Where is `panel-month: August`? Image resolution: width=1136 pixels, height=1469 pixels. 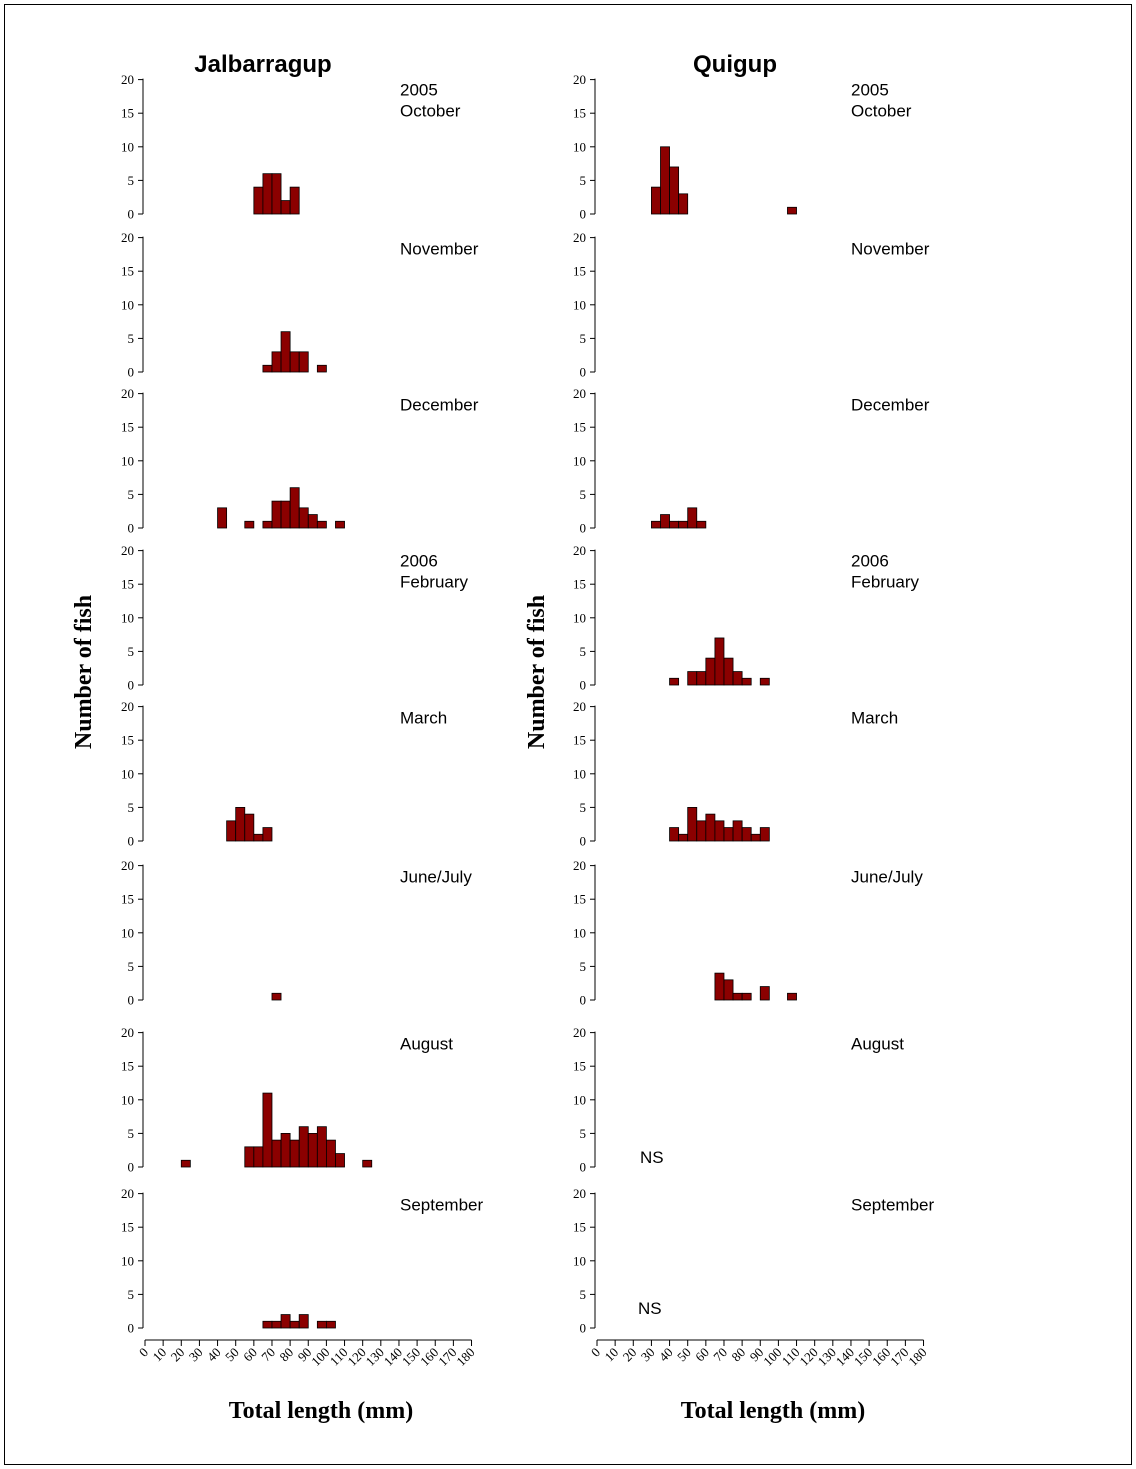 panel-month: August is located at coordinates (877, 1044).